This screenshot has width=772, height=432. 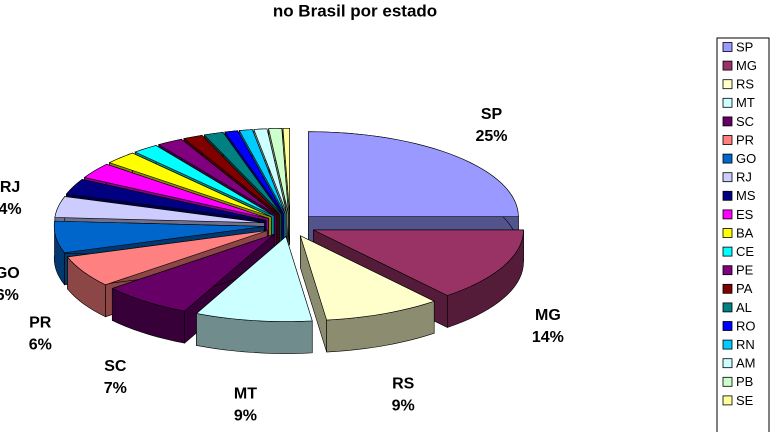 I want to click on data-label-category: MT, so click(x=245, y=393).